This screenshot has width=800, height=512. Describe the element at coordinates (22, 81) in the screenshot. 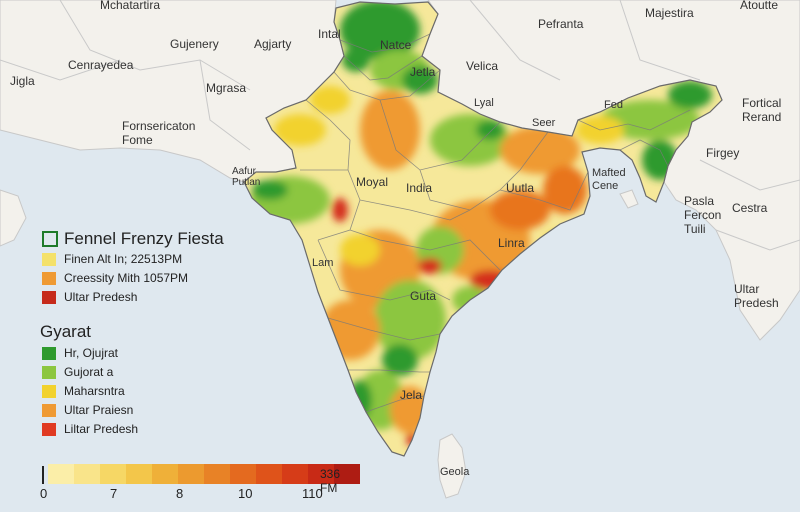

I see `label-jigla: Jigla` at that location.